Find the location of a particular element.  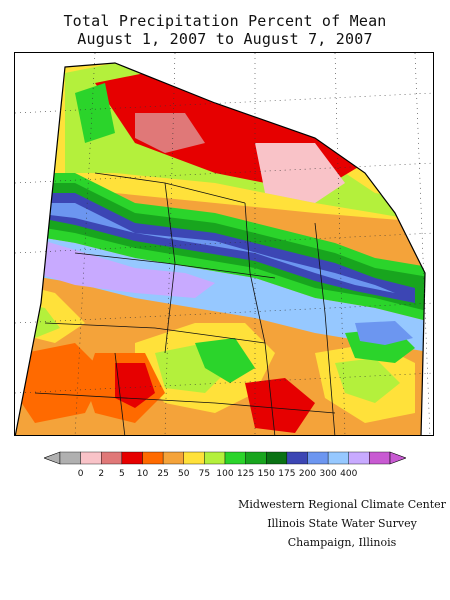

legend-tick-label: 125 is located at coordinates (245, 474).